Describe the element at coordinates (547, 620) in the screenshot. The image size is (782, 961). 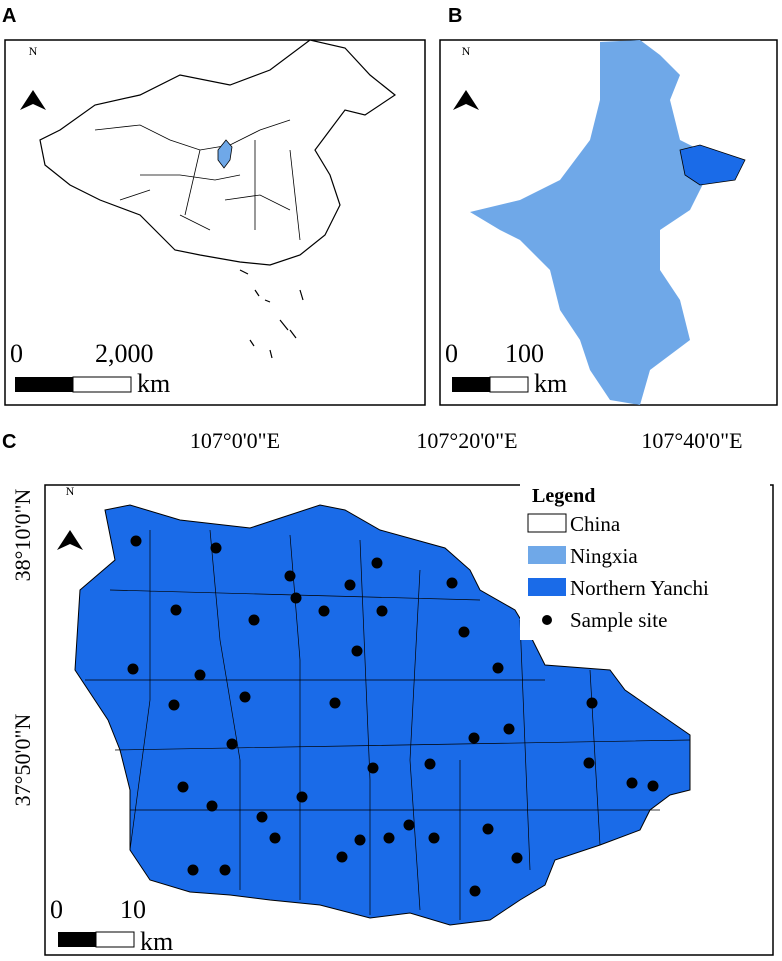
I see `legend-dot` at that location.